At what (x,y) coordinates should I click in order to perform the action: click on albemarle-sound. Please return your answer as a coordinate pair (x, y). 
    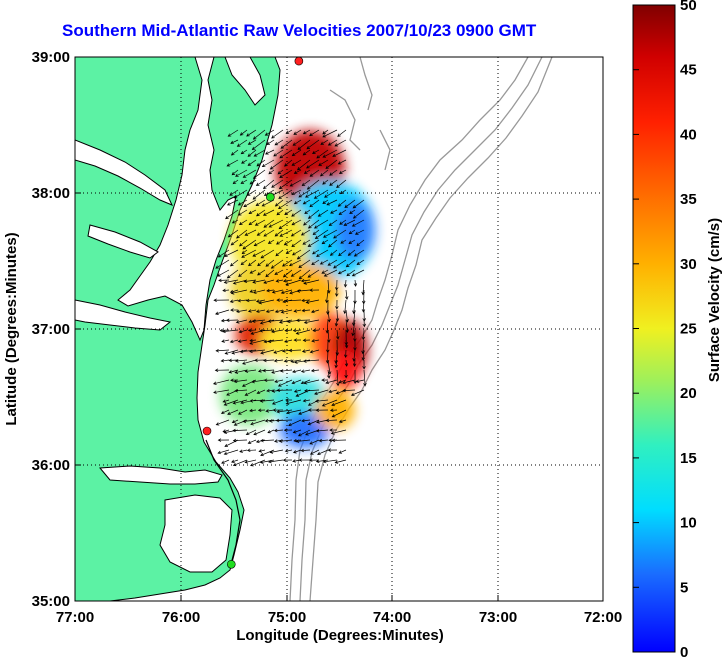
    Looking at the image, I should click on (160, 475).